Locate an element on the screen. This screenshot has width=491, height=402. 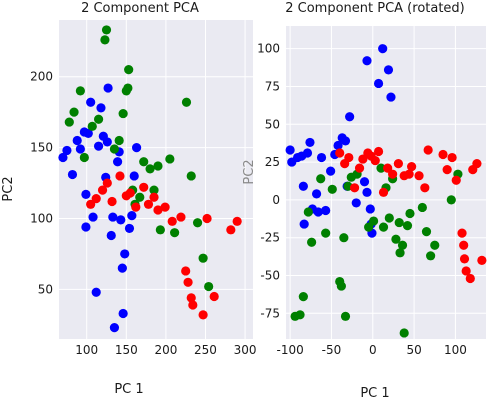
x-tick-labels: -100 -50 0 50 100 is located at coordinates (372, 350).